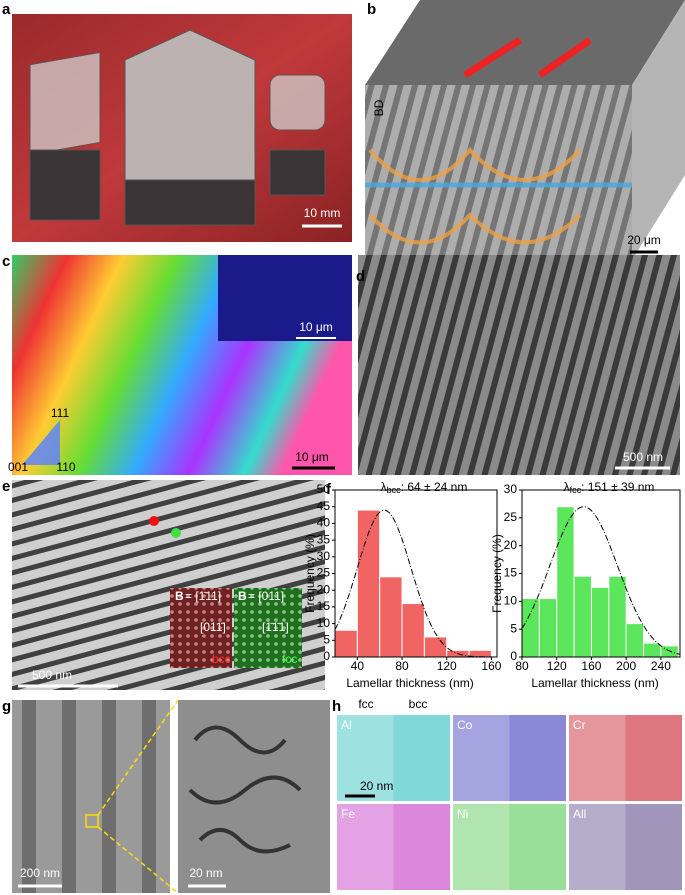 The image size is (685, 895). I want to click on fit-curve, so click(415, 583).